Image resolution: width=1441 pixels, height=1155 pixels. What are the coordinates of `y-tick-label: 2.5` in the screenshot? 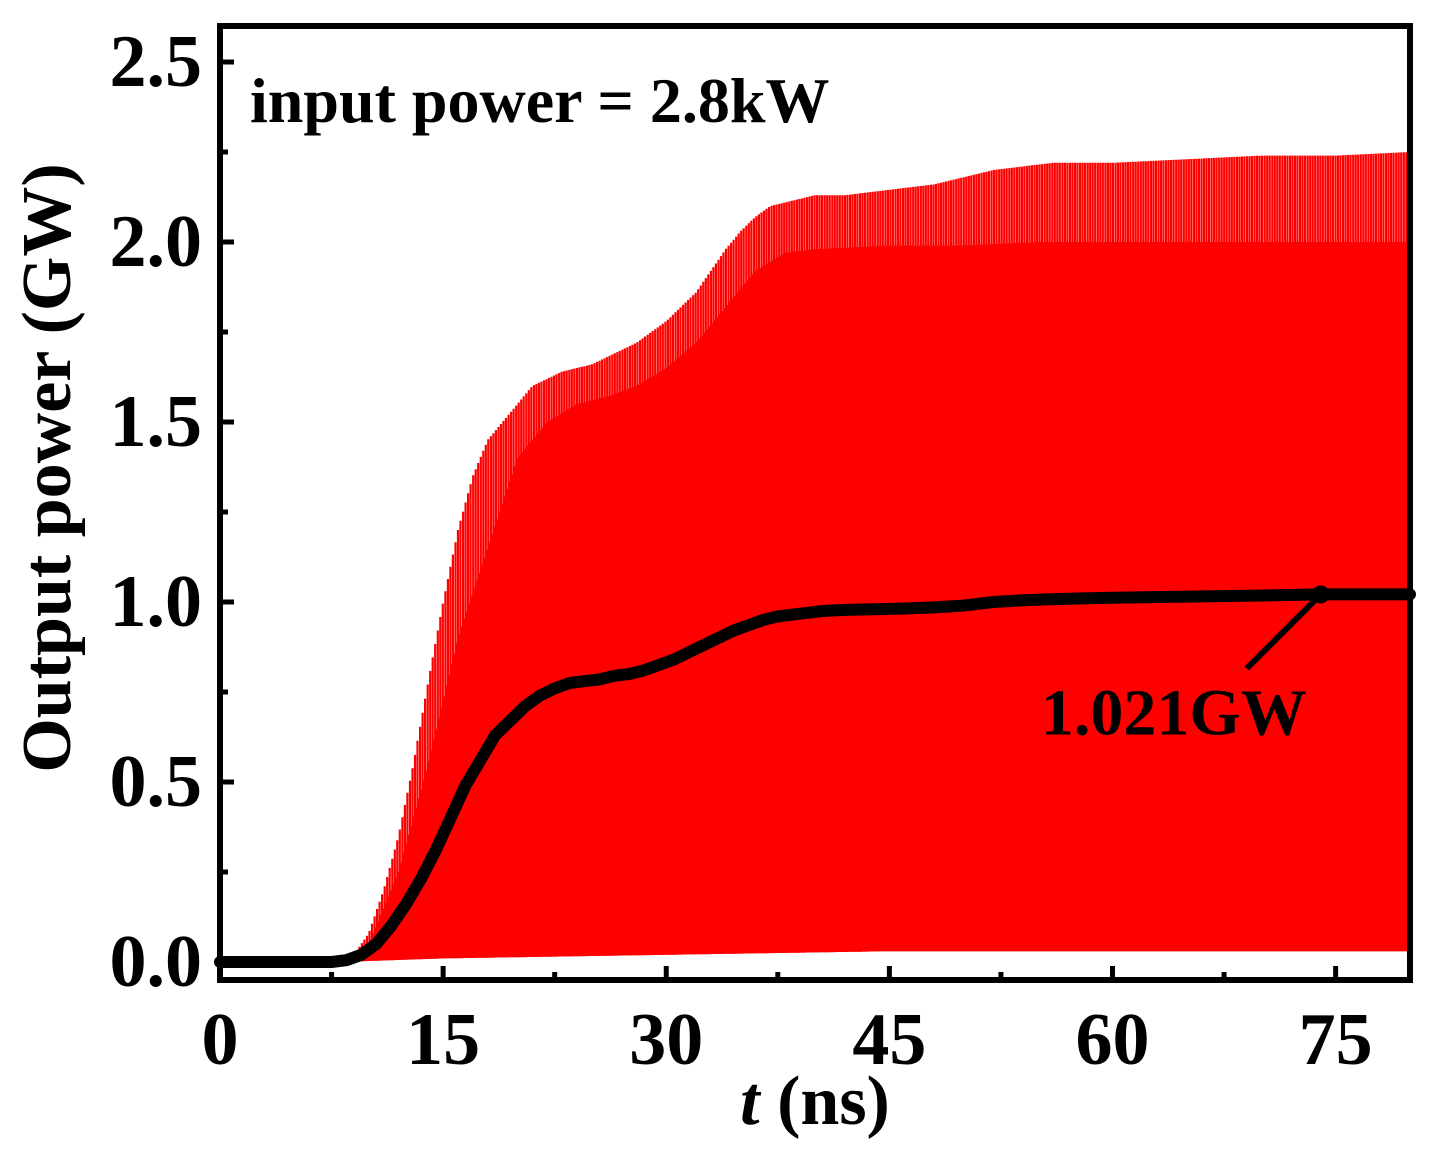 It's located at (156, 62).